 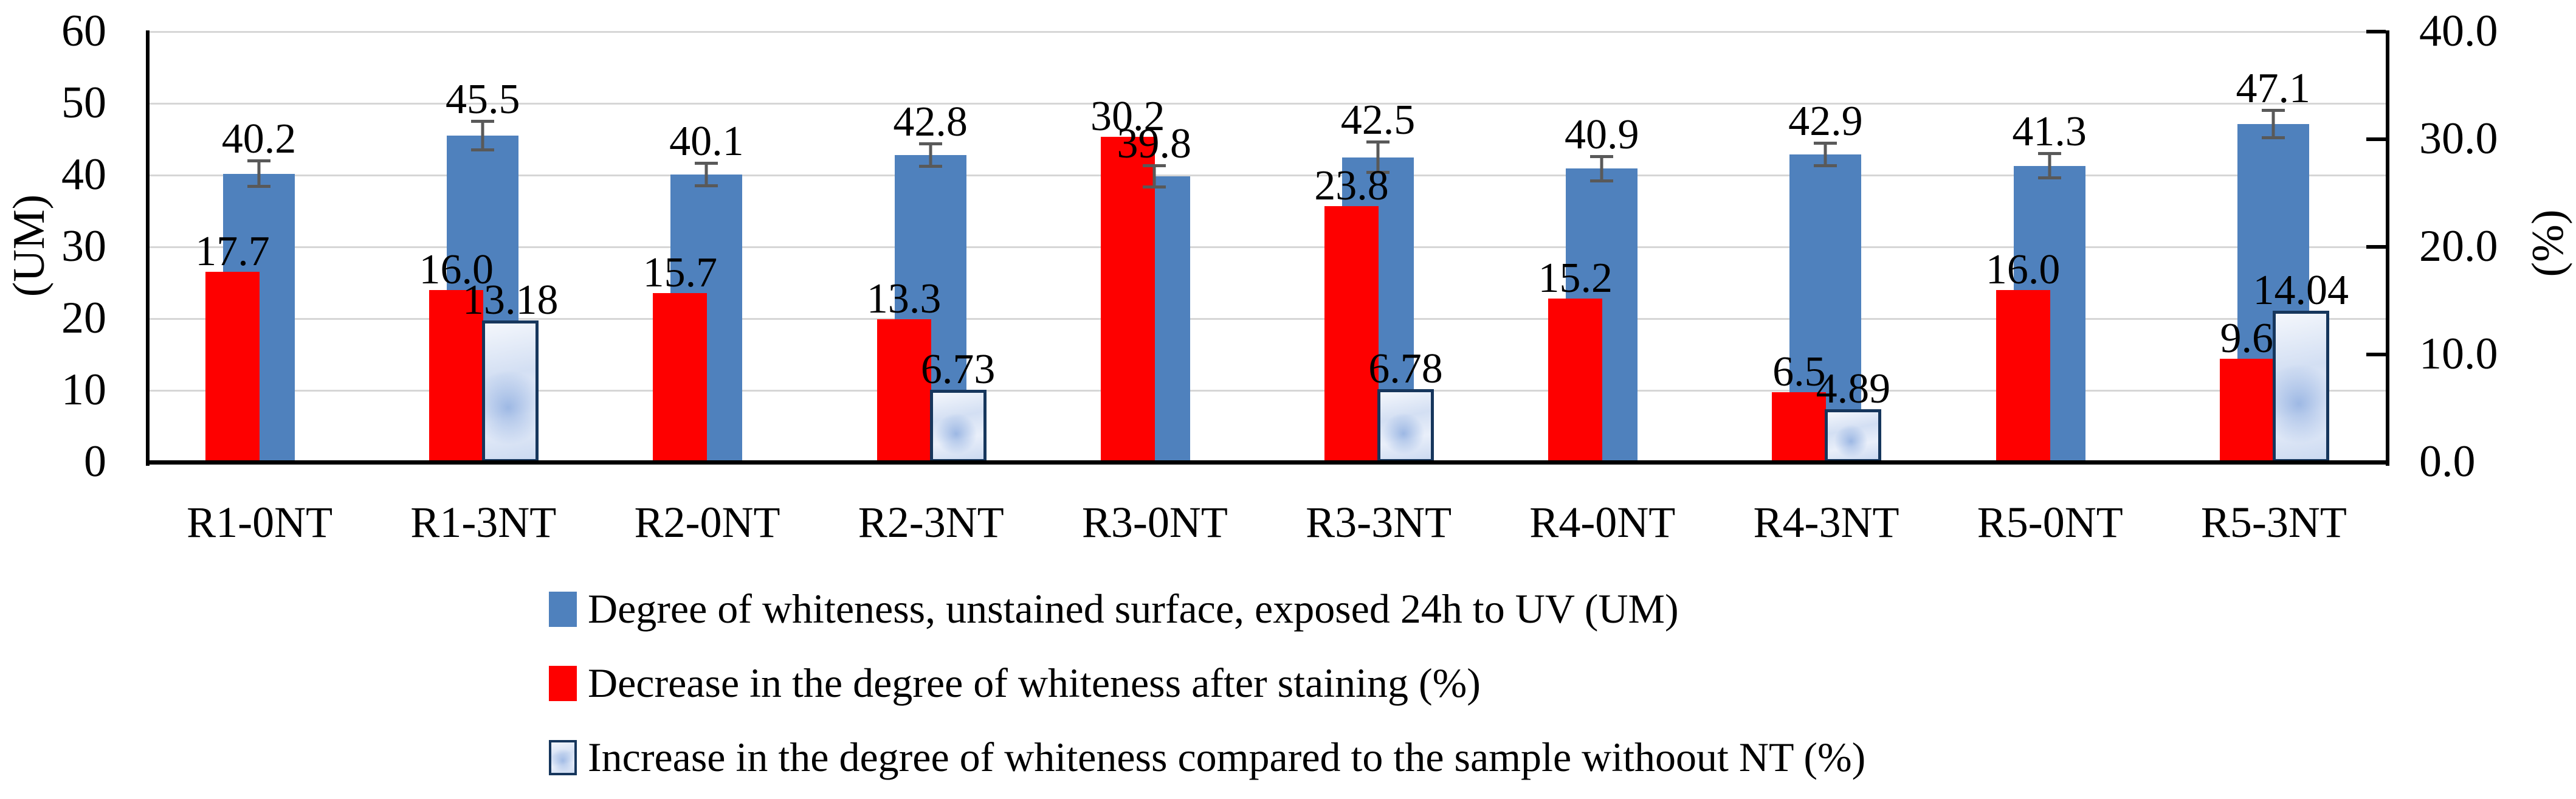 I want to click on x-label-R5-3NT: R5-3NT, so click(x=2273, y=522).